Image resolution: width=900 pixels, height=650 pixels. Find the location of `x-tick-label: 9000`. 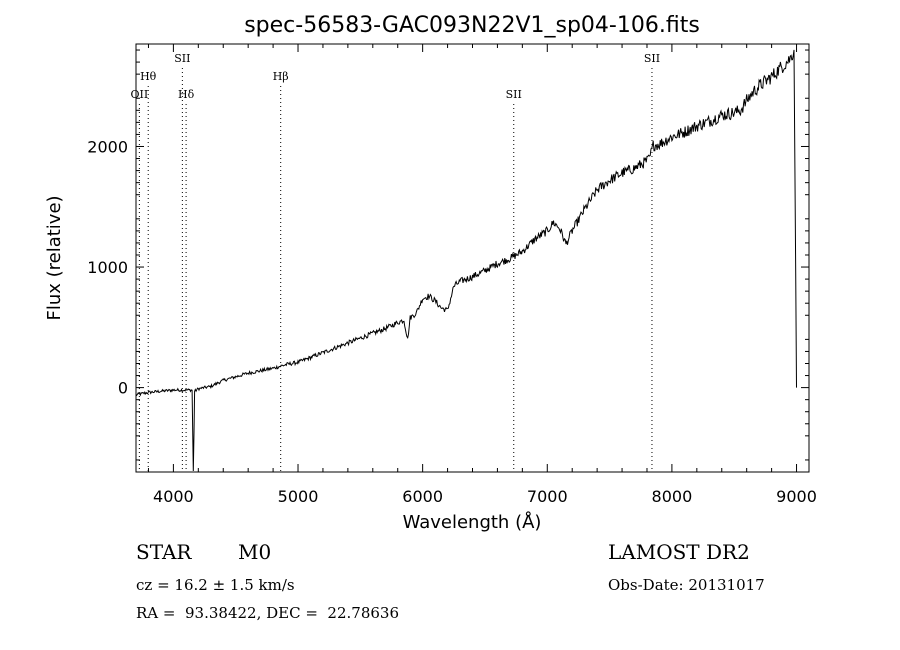

x-tick-label: 9000 is located at coordinates (796, 496).